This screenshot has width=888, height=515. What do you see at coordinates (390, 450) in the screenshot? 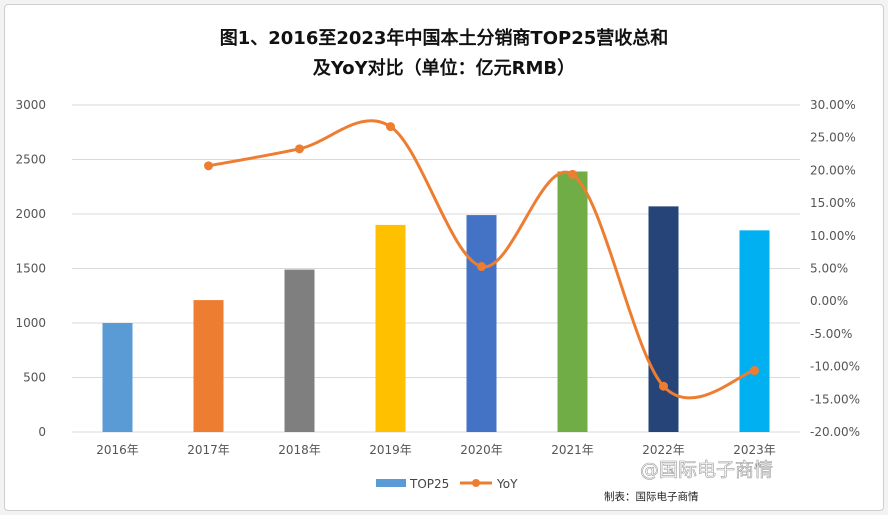
I see `x-tick-label: 2019年` at bounding box center [390, 450].